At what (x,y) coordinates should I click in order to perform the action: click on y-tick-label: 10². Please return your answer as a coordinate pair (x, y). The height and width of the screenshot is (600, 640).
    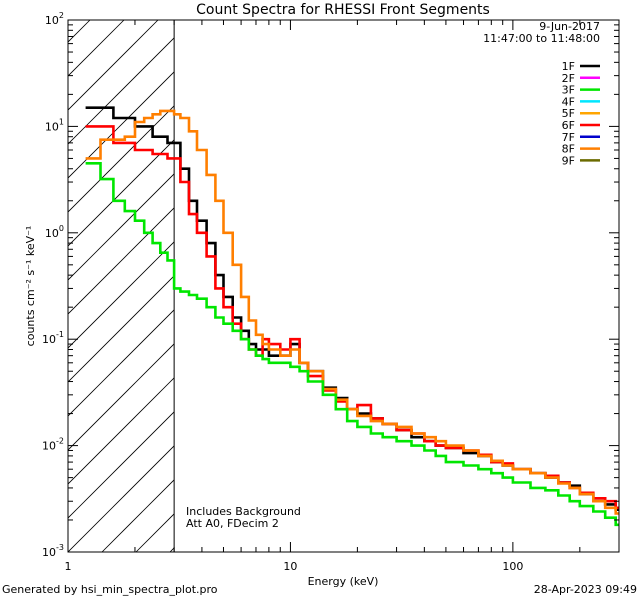
    Looking at the image, I should click on (54, 19).